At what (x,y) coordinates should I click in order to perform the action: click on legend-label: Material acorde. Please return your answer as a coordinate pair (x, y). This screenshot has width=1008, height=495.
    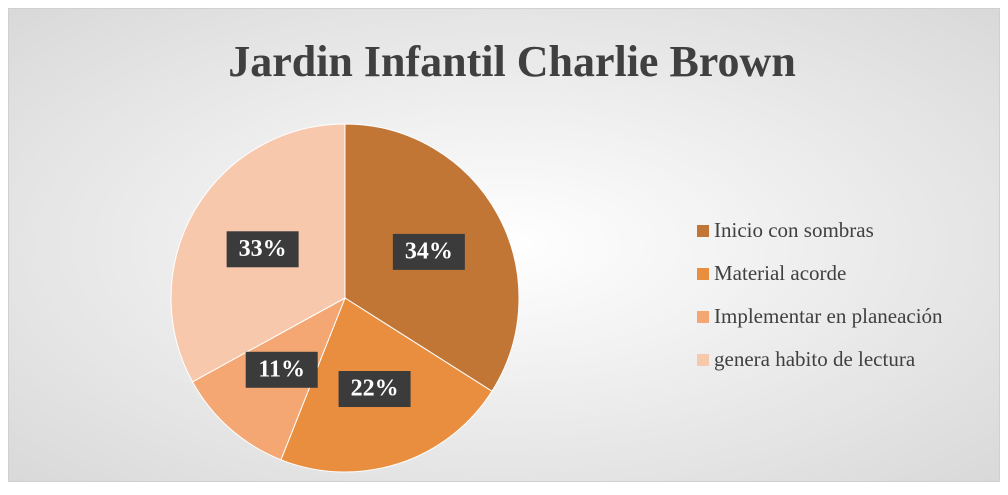
    Looking at the image, I should click on (780, 273).